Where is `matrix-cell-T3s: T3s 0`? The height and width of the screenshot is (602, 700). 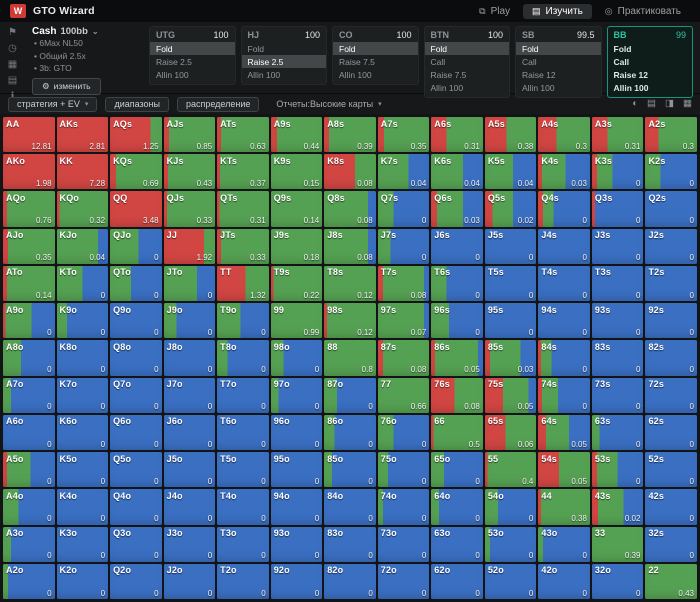
matrix-cell-T3s: T3s 0 is located at coordinates (617, 283).